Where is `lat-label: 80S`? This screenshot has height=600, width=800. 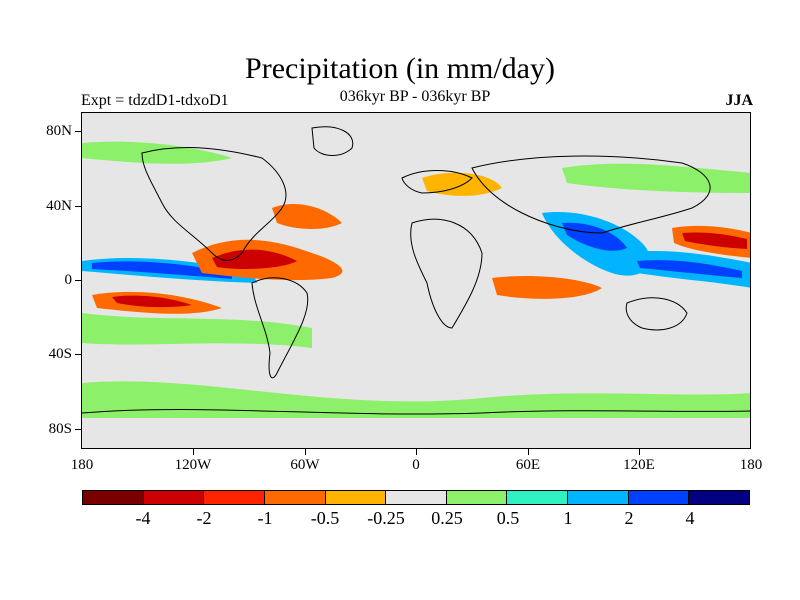 lat-label: 80S is located at coordinates (60, 429).